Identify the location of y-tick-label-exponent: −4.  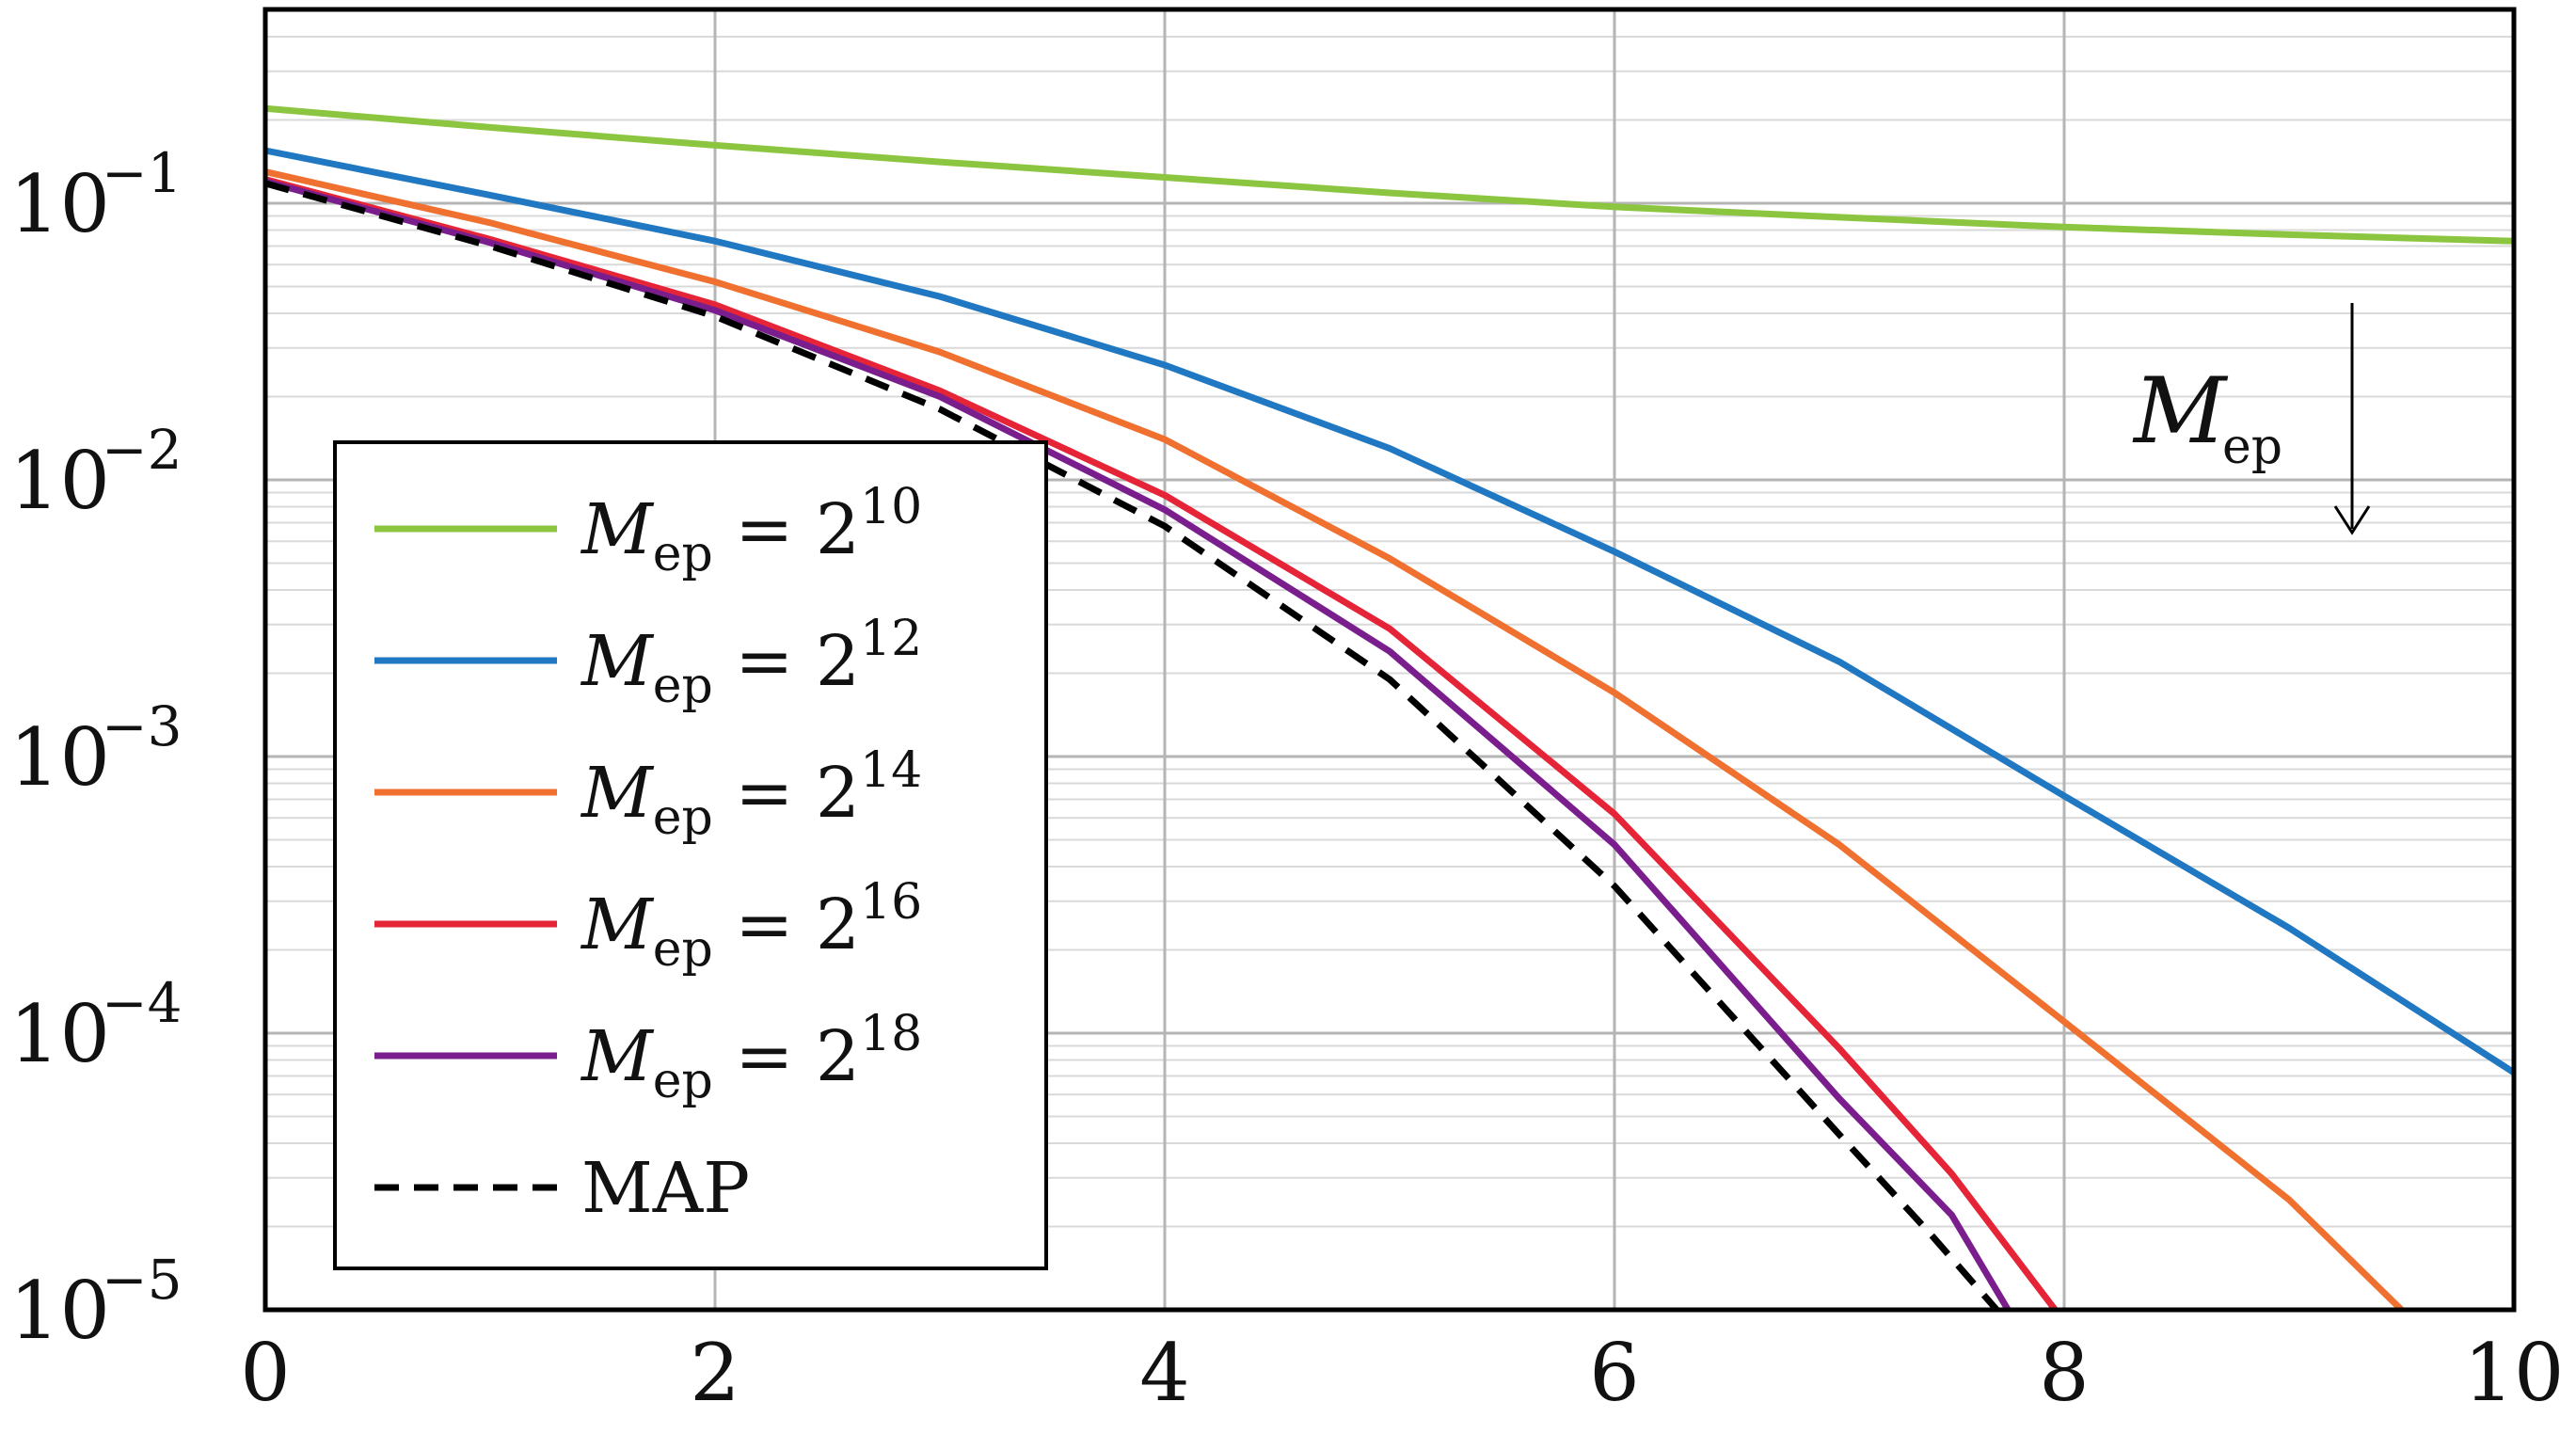
(142, 1003).